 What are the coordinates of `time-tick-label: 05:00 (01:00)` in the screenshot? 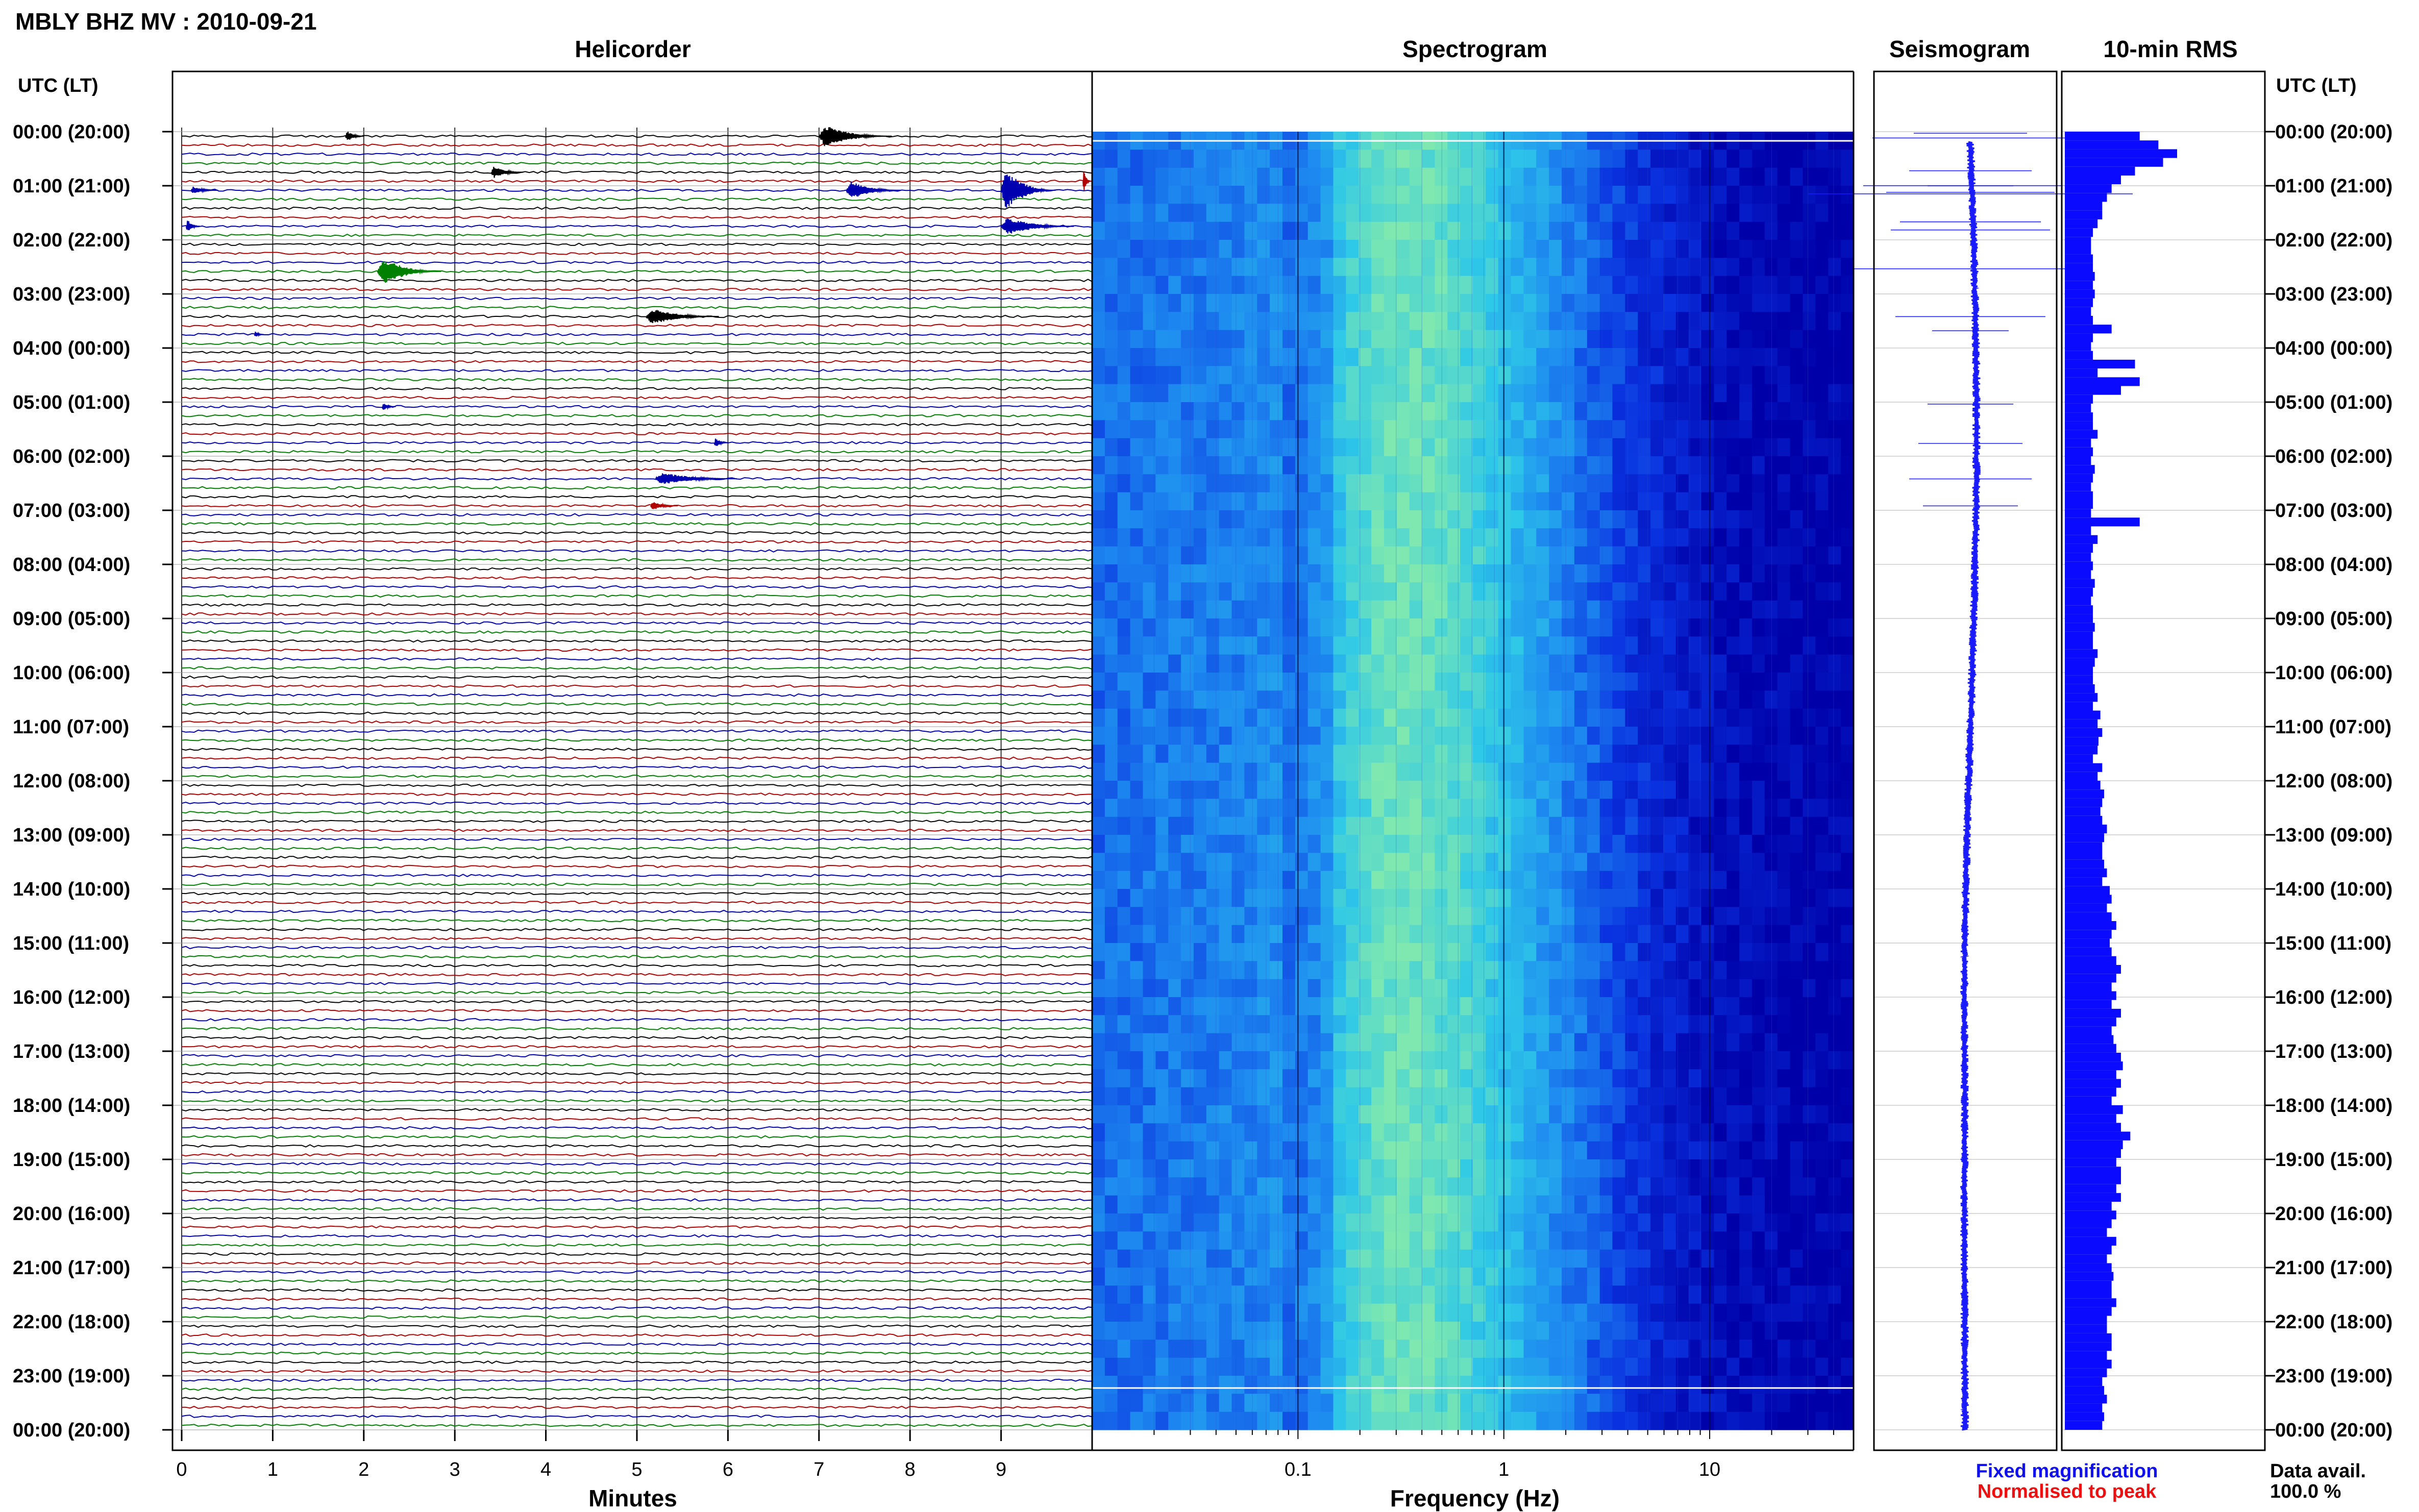 It's located at (71, 402).